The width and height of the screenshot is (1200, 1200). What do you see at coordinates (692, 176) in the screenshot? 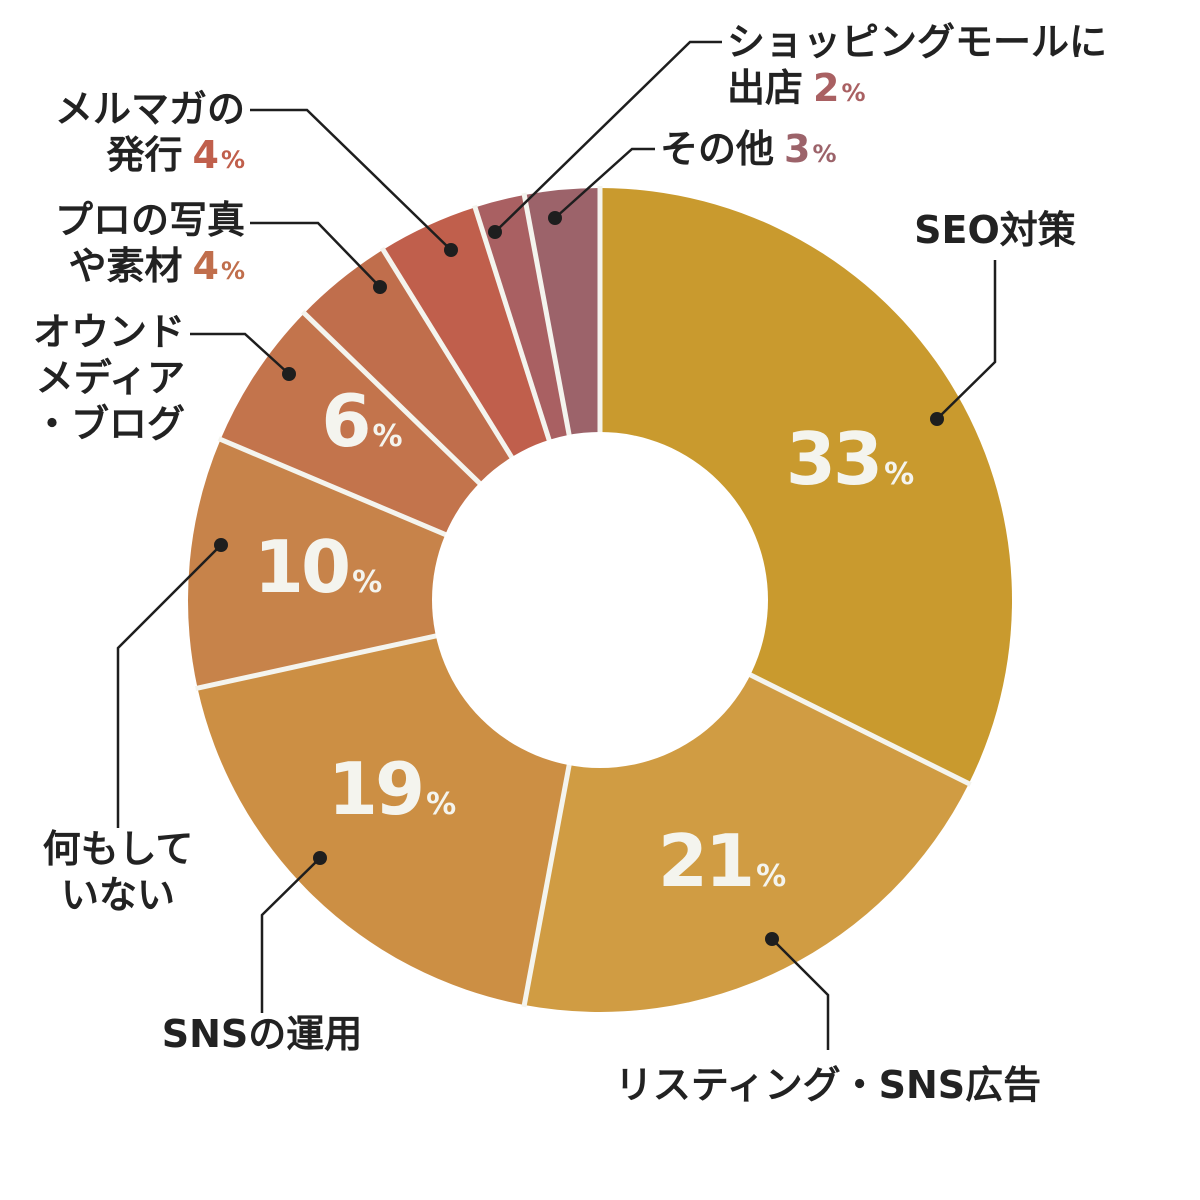
I see `callout-8: その他 3%` at bounding box center [692, 176].